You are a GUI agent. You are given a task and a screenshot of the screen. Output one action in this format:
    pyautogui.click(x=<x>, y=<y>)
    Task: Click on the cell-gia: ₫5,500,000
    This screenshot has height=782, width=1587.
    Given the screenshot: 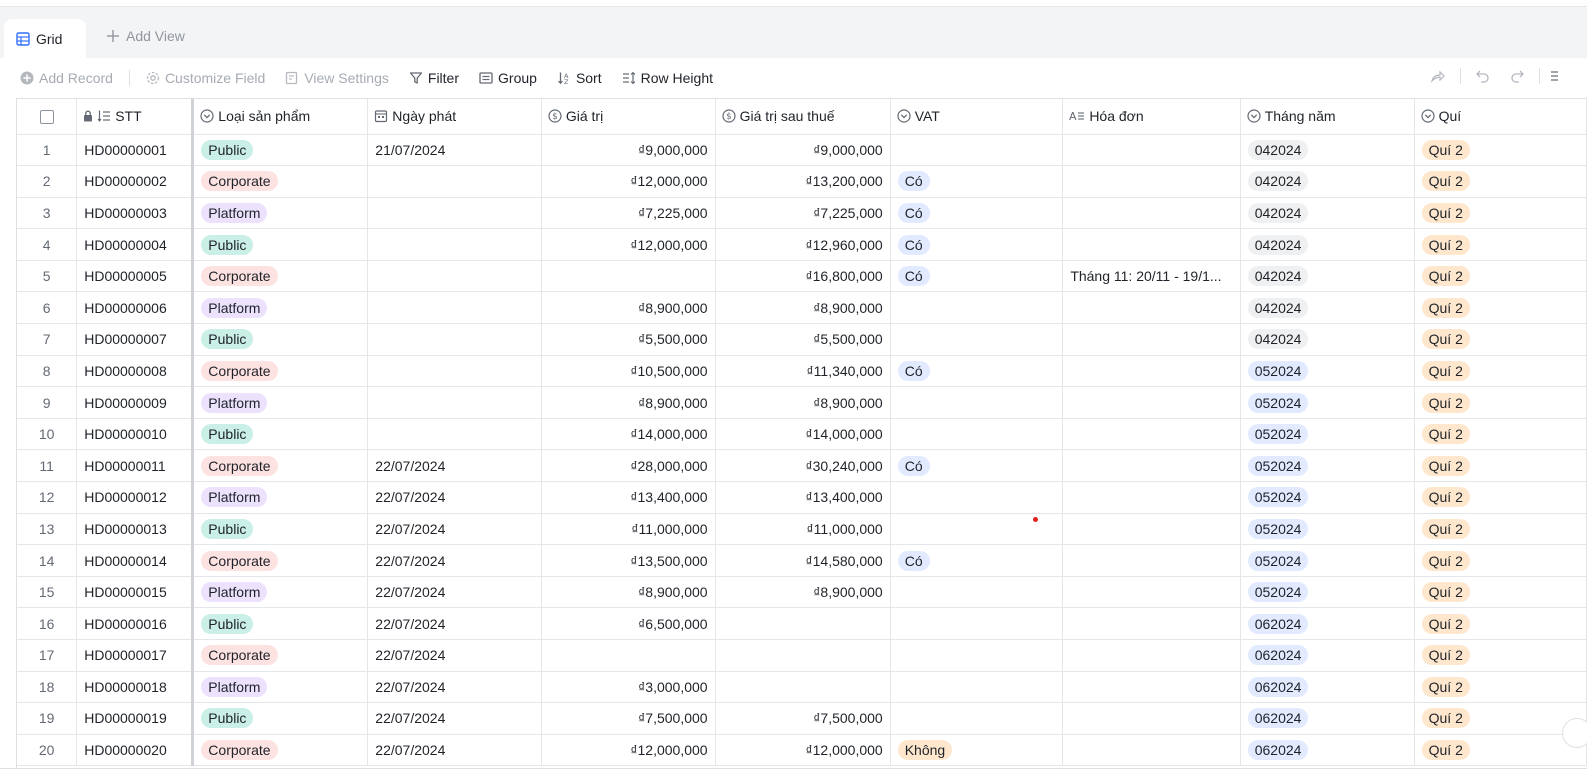 What is the action you would take?
    pyautogui.click(x=628, y=339)
    